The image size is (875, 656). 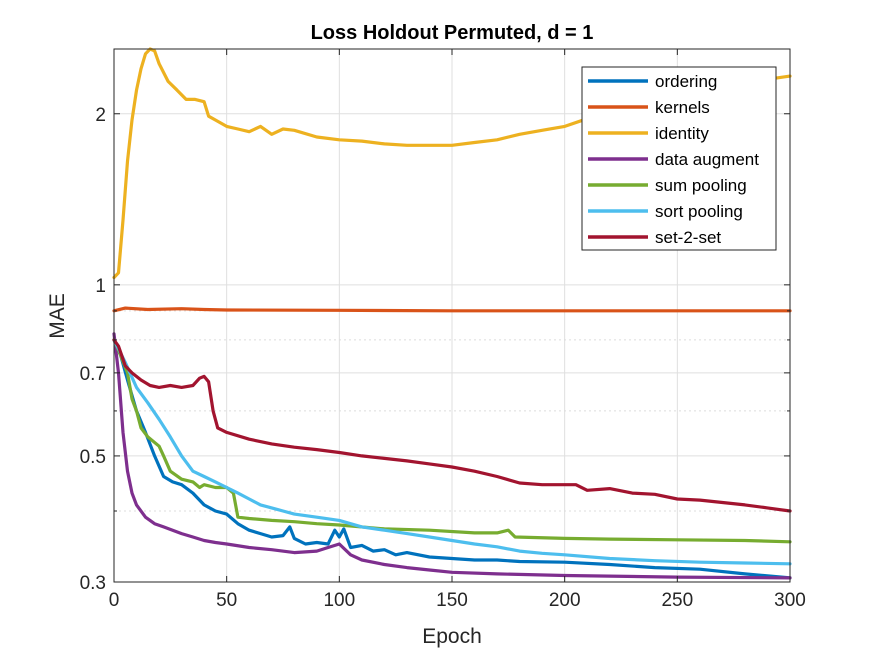 What do you see at coordinates (100, 115) in the screenshot?
I see `y-tick-label: 2` at bounding box center [100, 115].